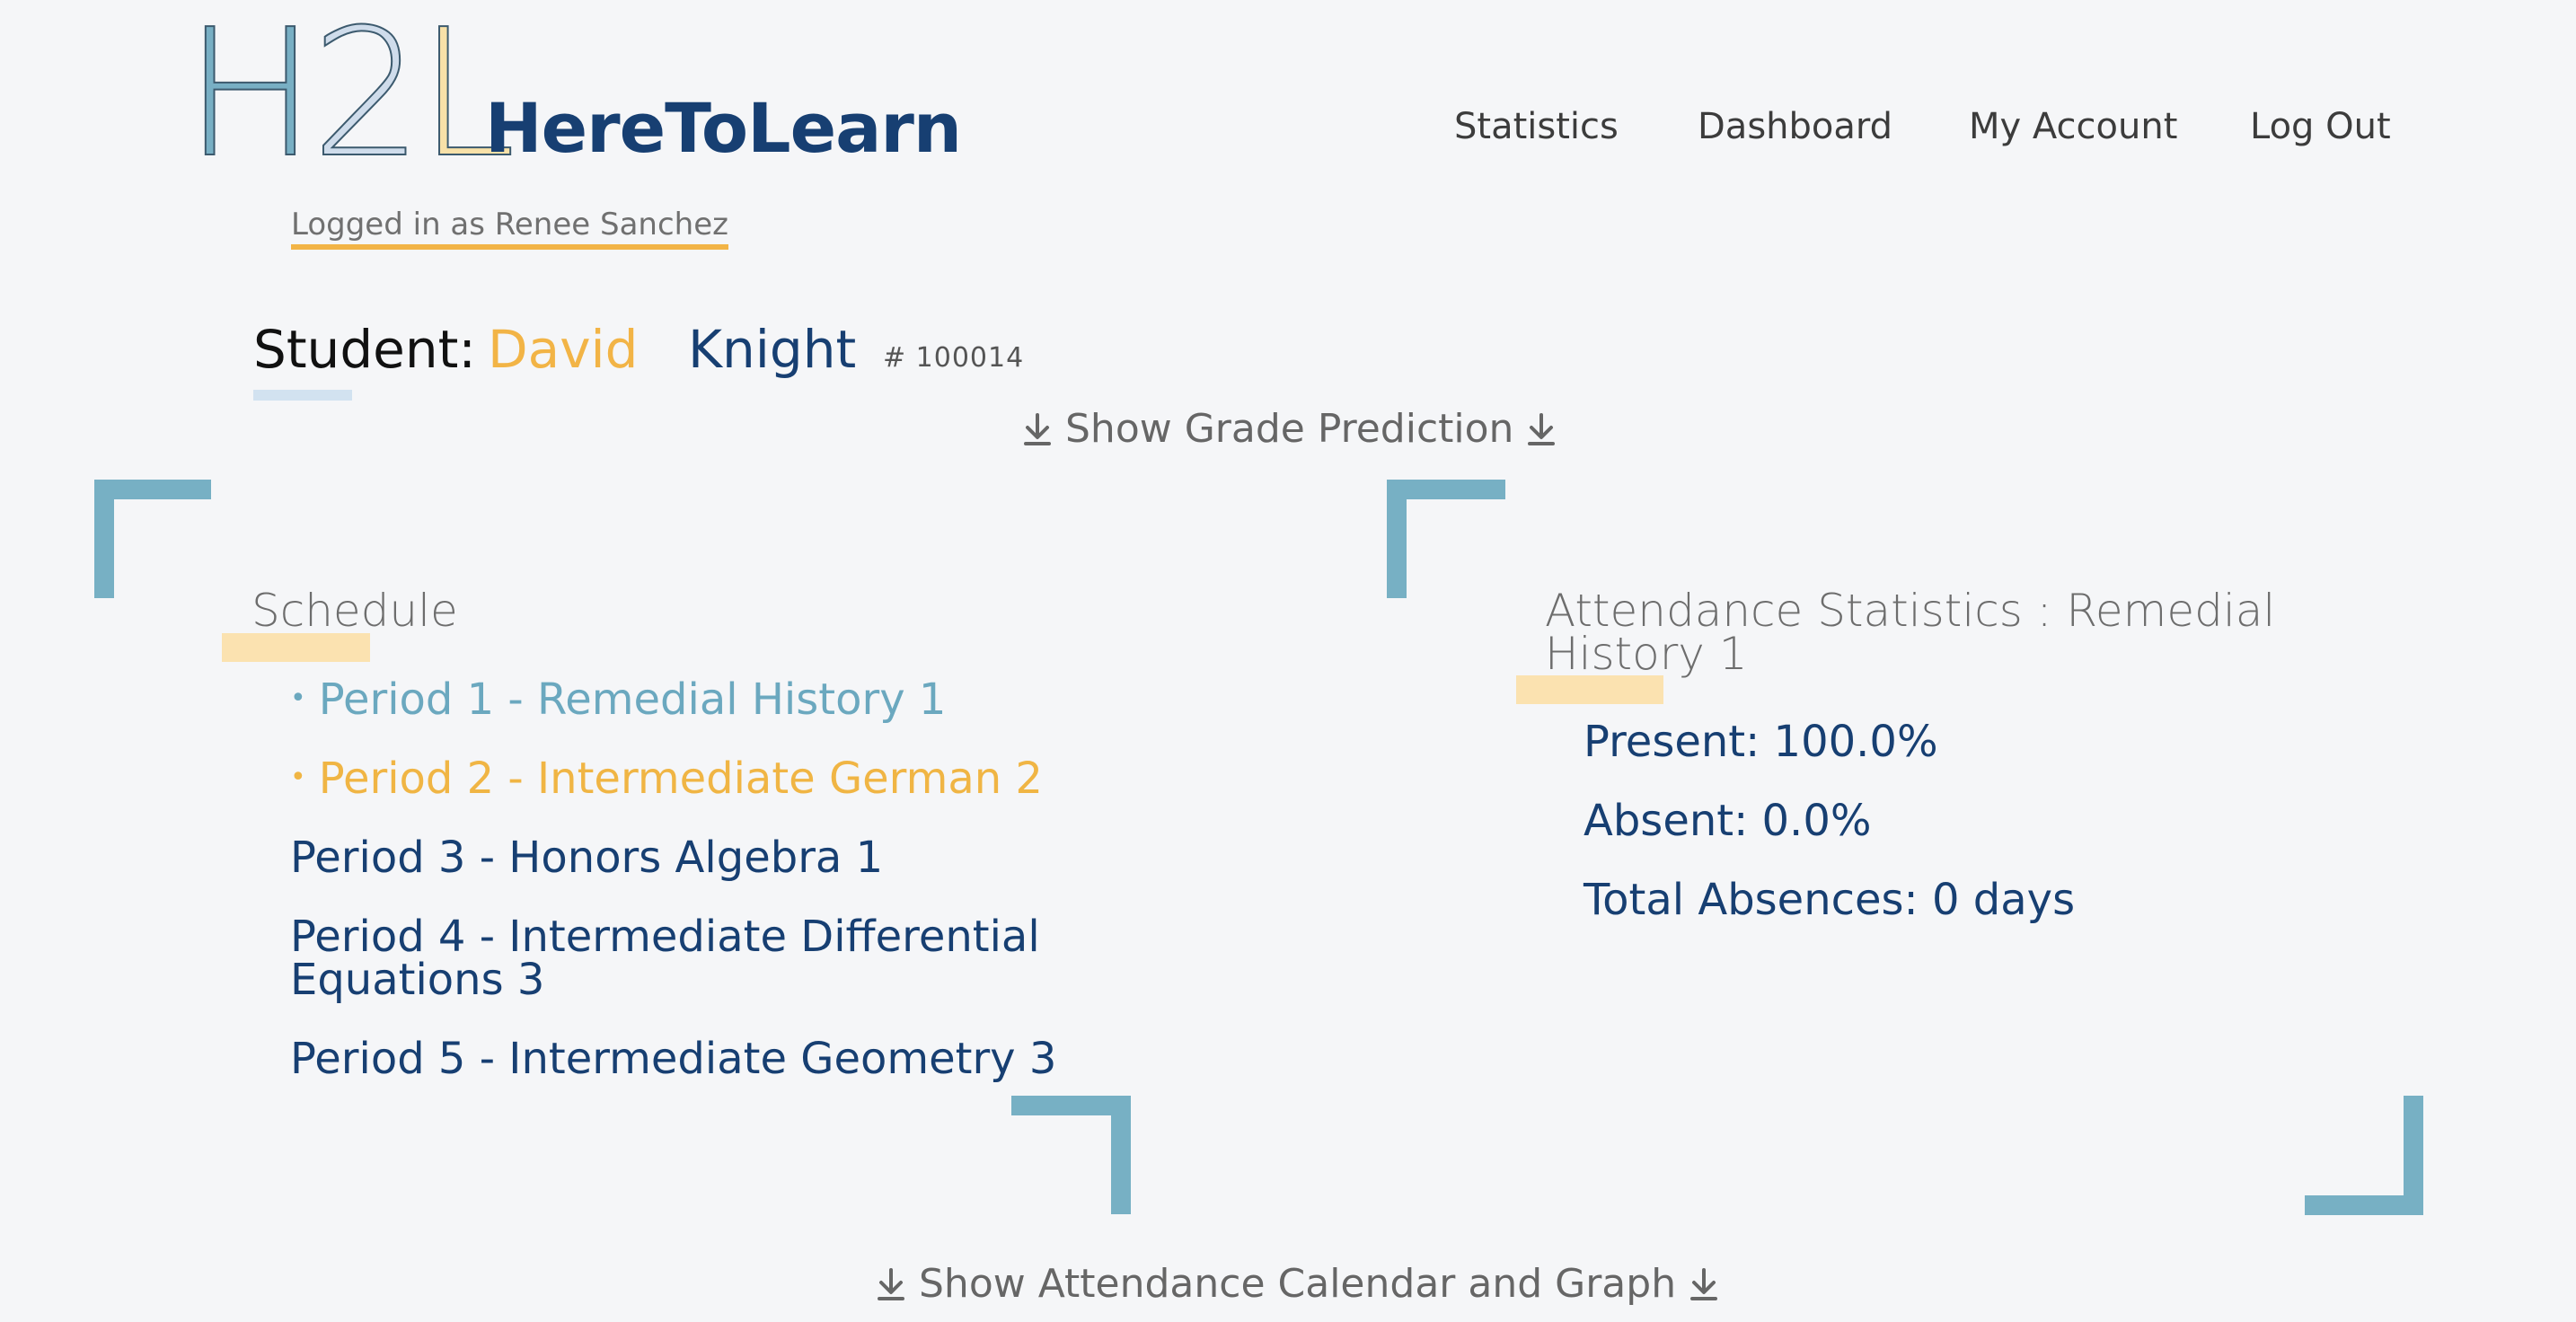 This screenshot has width=2576, height=1322. Describe the element at coordinates (772, 349) in the screenshot. I see `student-last-name: Knight` at that location.